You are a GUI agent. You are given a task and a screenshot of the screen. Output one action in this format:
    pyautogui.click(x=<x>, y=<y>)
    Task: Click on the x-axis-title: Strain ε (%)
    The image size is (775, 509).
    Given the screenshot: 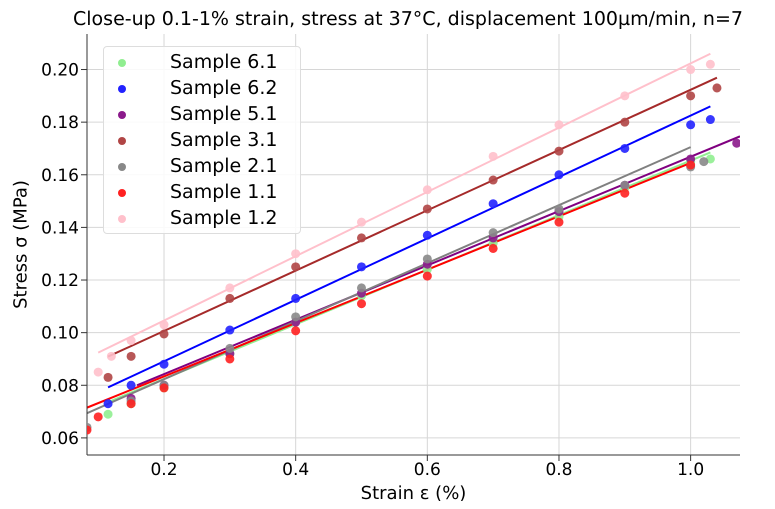 What is the action you would take?
    pyautogui.click(x=413, y=493)
    